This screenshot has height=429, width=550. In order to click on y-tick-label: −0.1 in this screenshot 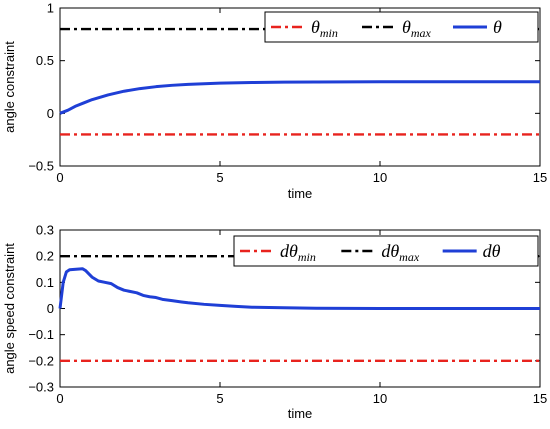, I will do `click(41, 334)`.